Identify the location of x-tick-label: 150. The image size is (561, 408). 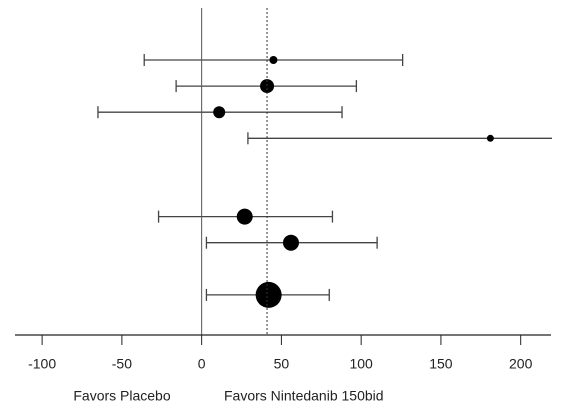
(441, 364).